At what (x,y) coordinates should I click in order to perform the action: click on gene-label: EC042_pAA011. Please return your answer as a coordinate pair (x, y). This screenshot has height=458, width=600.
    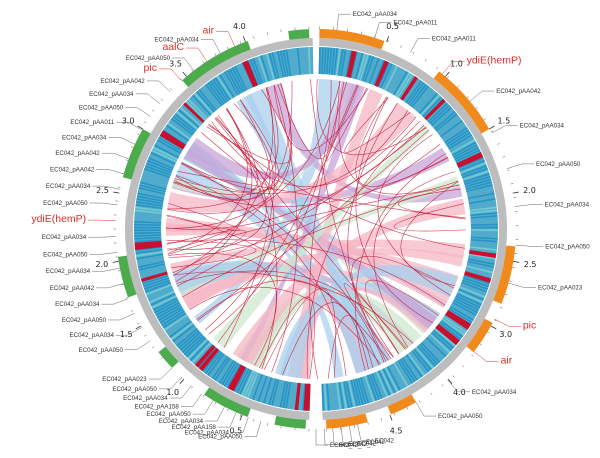
    Looking at the image, I should click on (454, 39).